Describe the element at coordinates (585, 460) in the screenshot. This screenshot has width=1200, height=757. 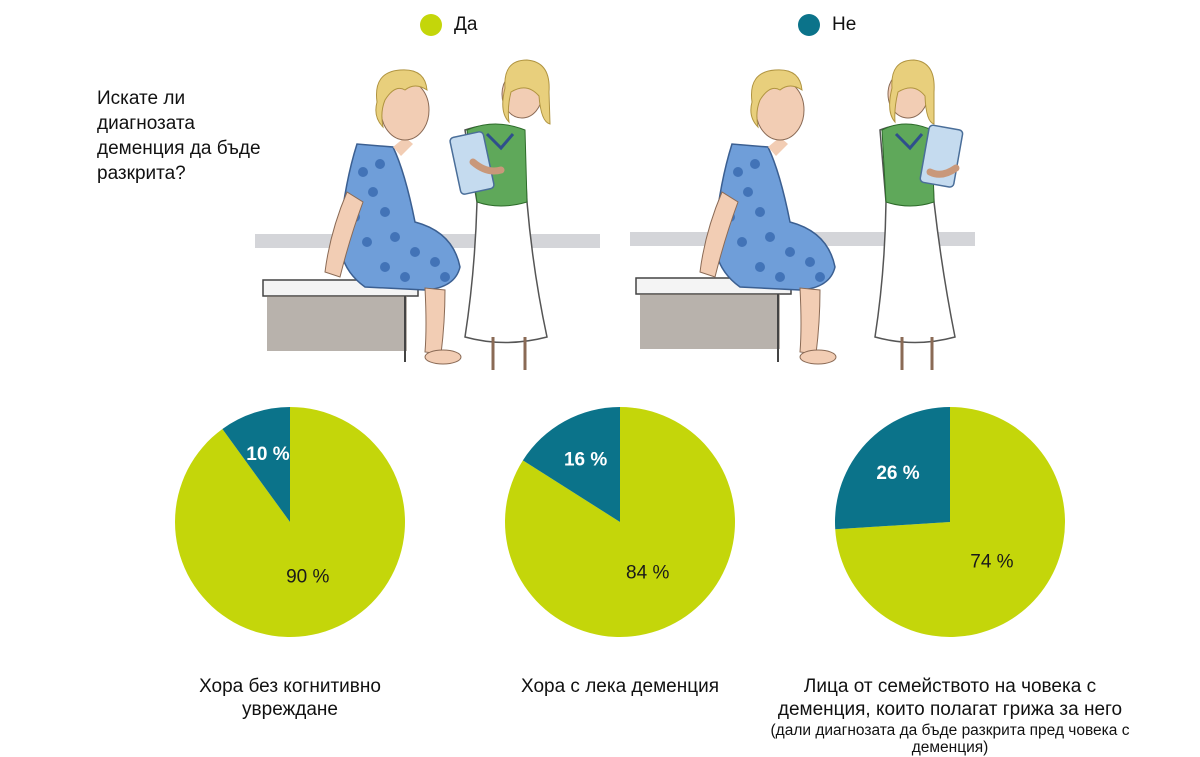
I see `pie-label-no: 16 %` at that location.